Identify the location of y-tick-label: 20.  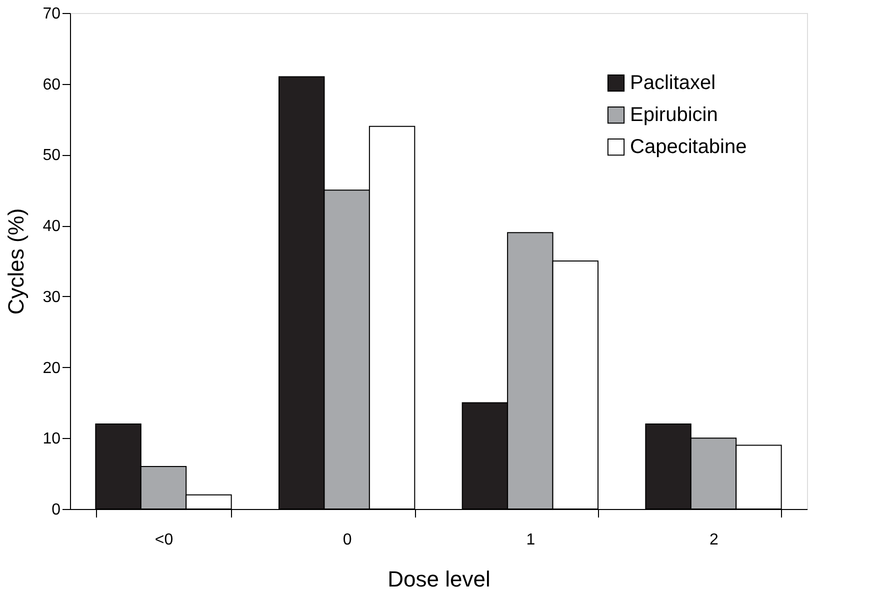
(51, 368).